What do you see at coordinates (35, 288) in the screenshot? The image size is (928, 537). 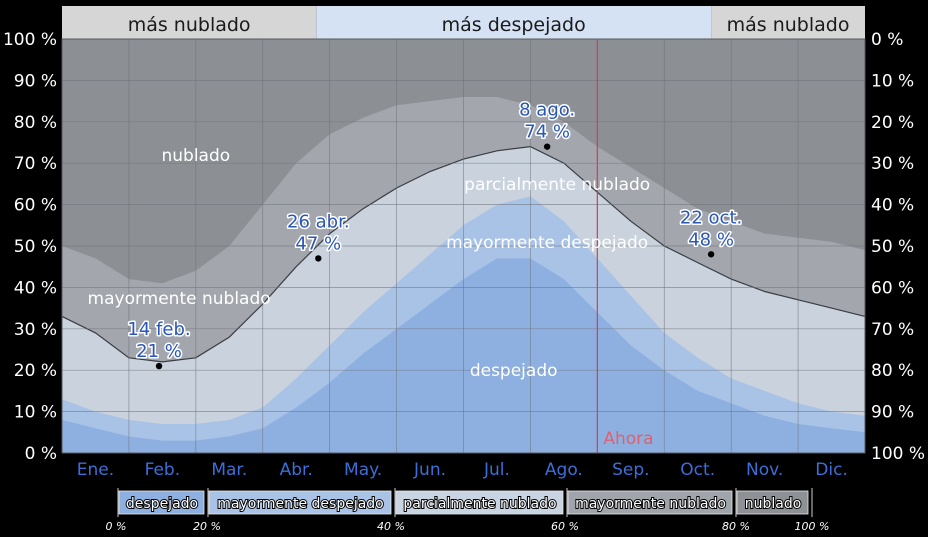 I see `y-tick-left: 40 %` at bounding box center [35, 288].